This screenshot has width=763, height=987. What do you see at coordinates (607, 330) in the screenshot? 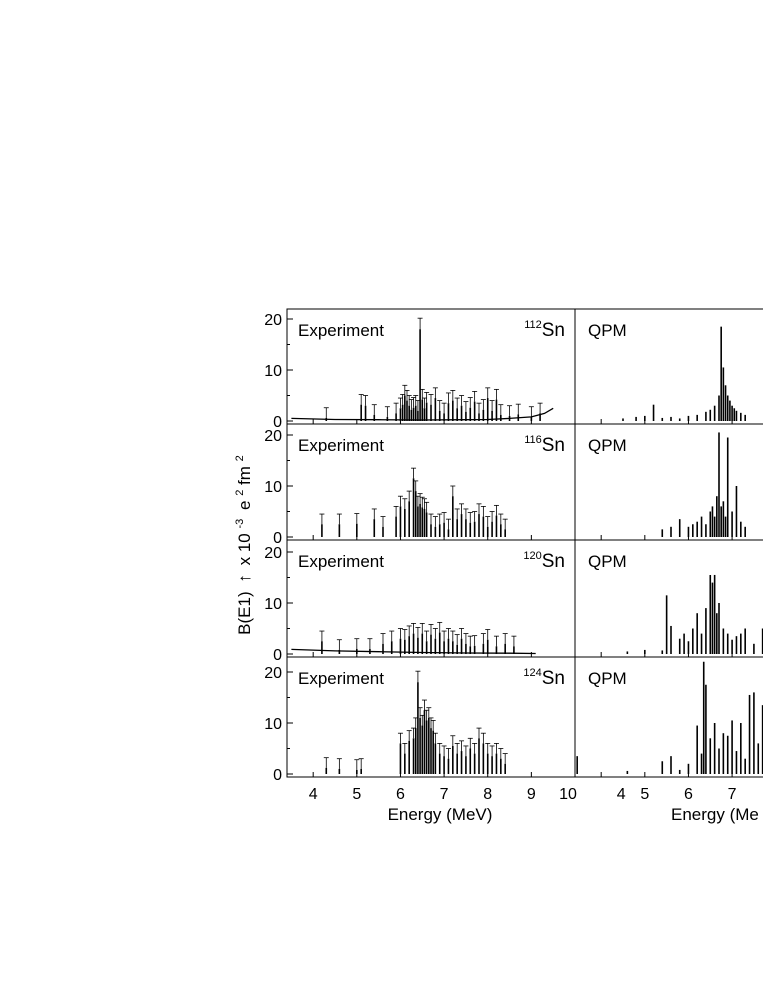
I see `panel-label-112-qpm: QPM` at bounding box center [607, 330].